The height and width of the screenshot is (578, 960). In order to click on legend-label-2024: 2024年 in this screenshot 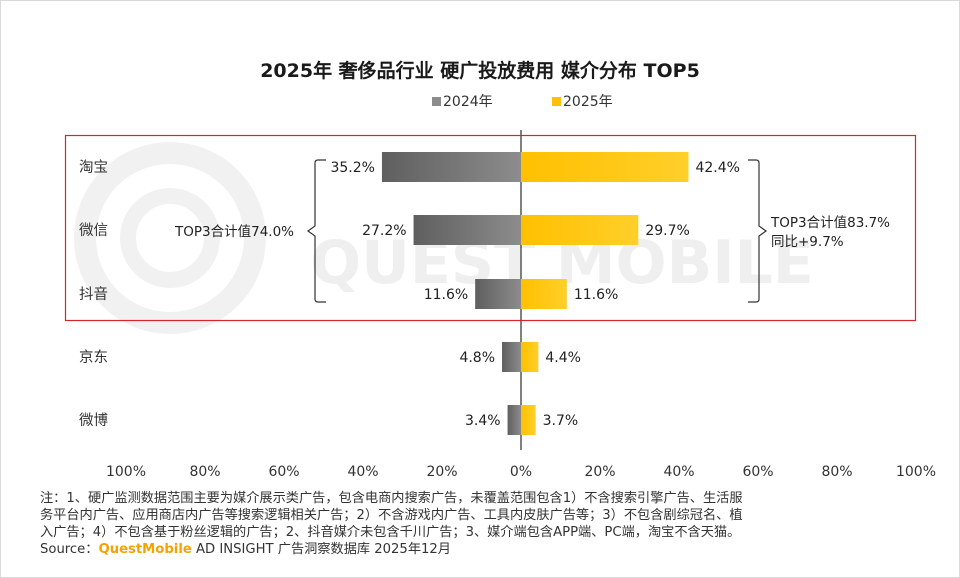, I will do `click(468, 102)`.